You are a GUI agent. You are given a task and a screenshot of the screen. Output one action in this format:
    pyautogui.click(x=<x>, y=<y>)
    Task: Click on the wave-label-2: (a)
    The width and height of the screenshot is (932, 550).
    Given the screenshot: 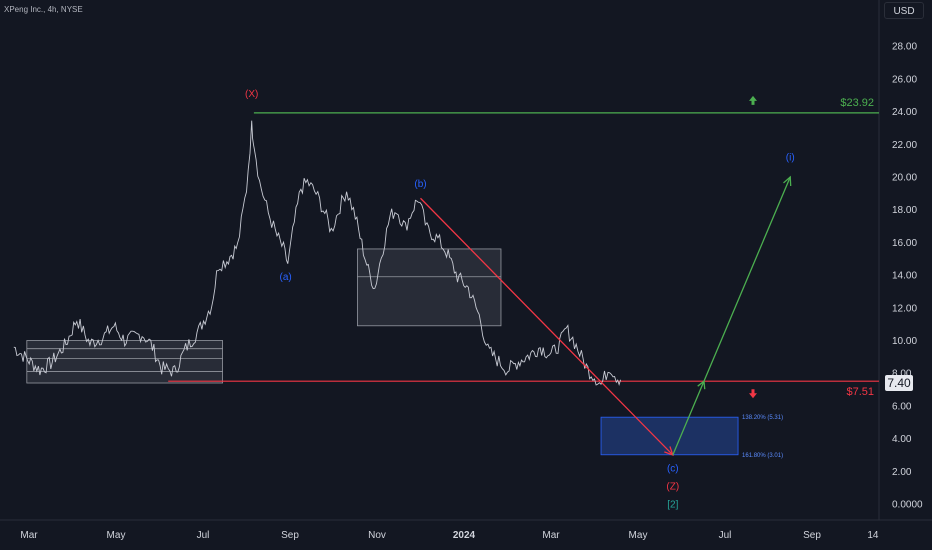 What is the action you would take?
    pyautogui.click(x=286, y=277)
    